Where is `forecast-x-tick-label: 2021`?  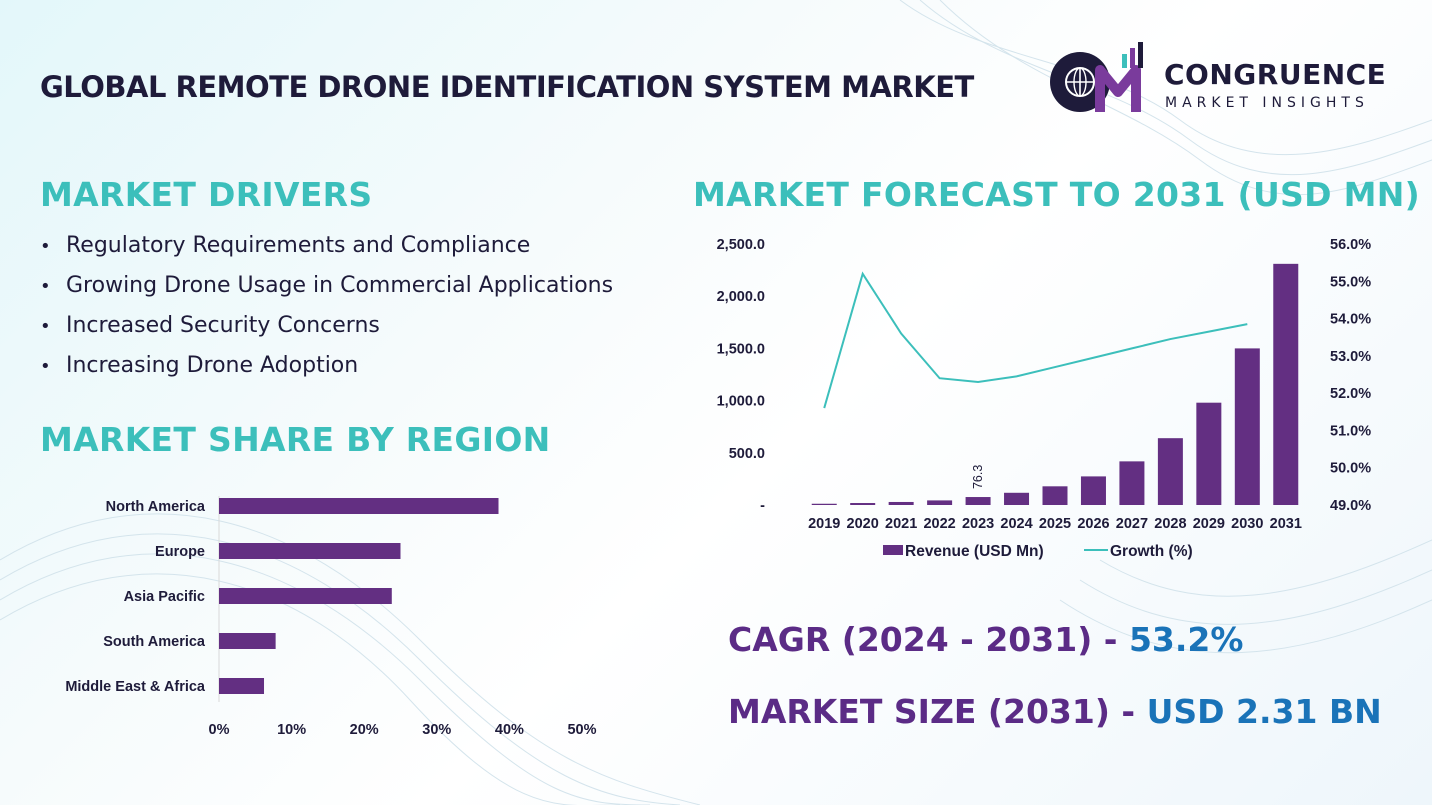 forecast-x-tick-label: 2021 is located at coordinates (901, 524).